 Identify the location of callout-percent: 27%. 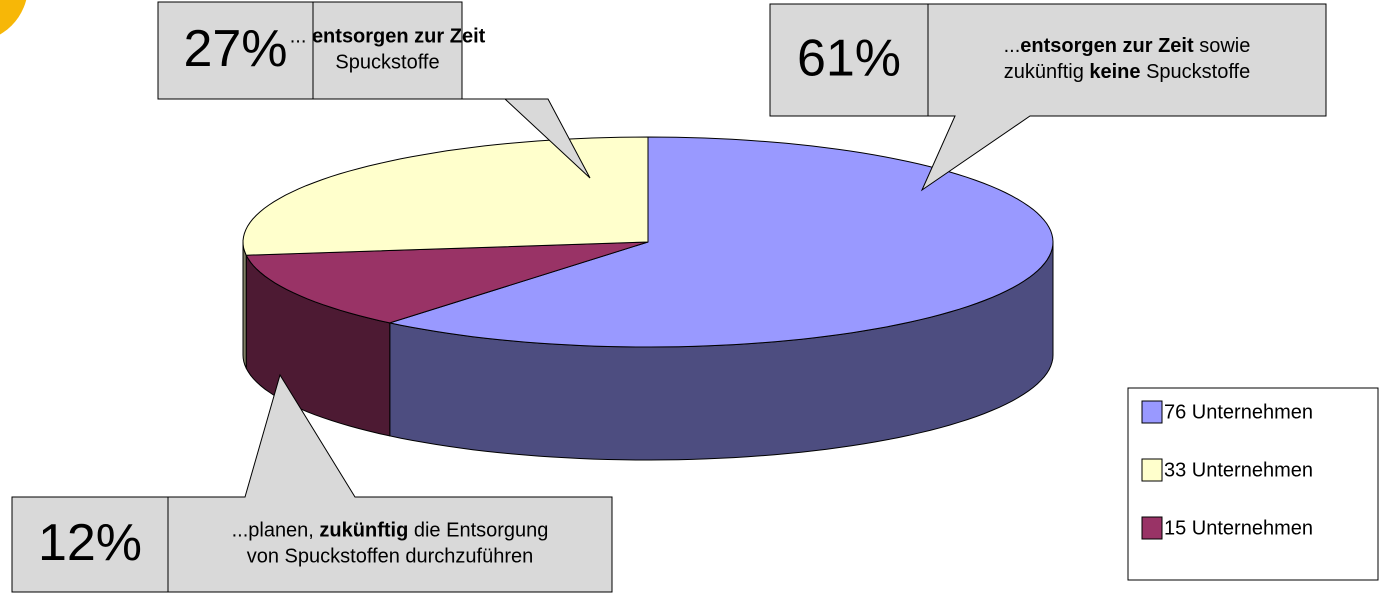
(235, 49).